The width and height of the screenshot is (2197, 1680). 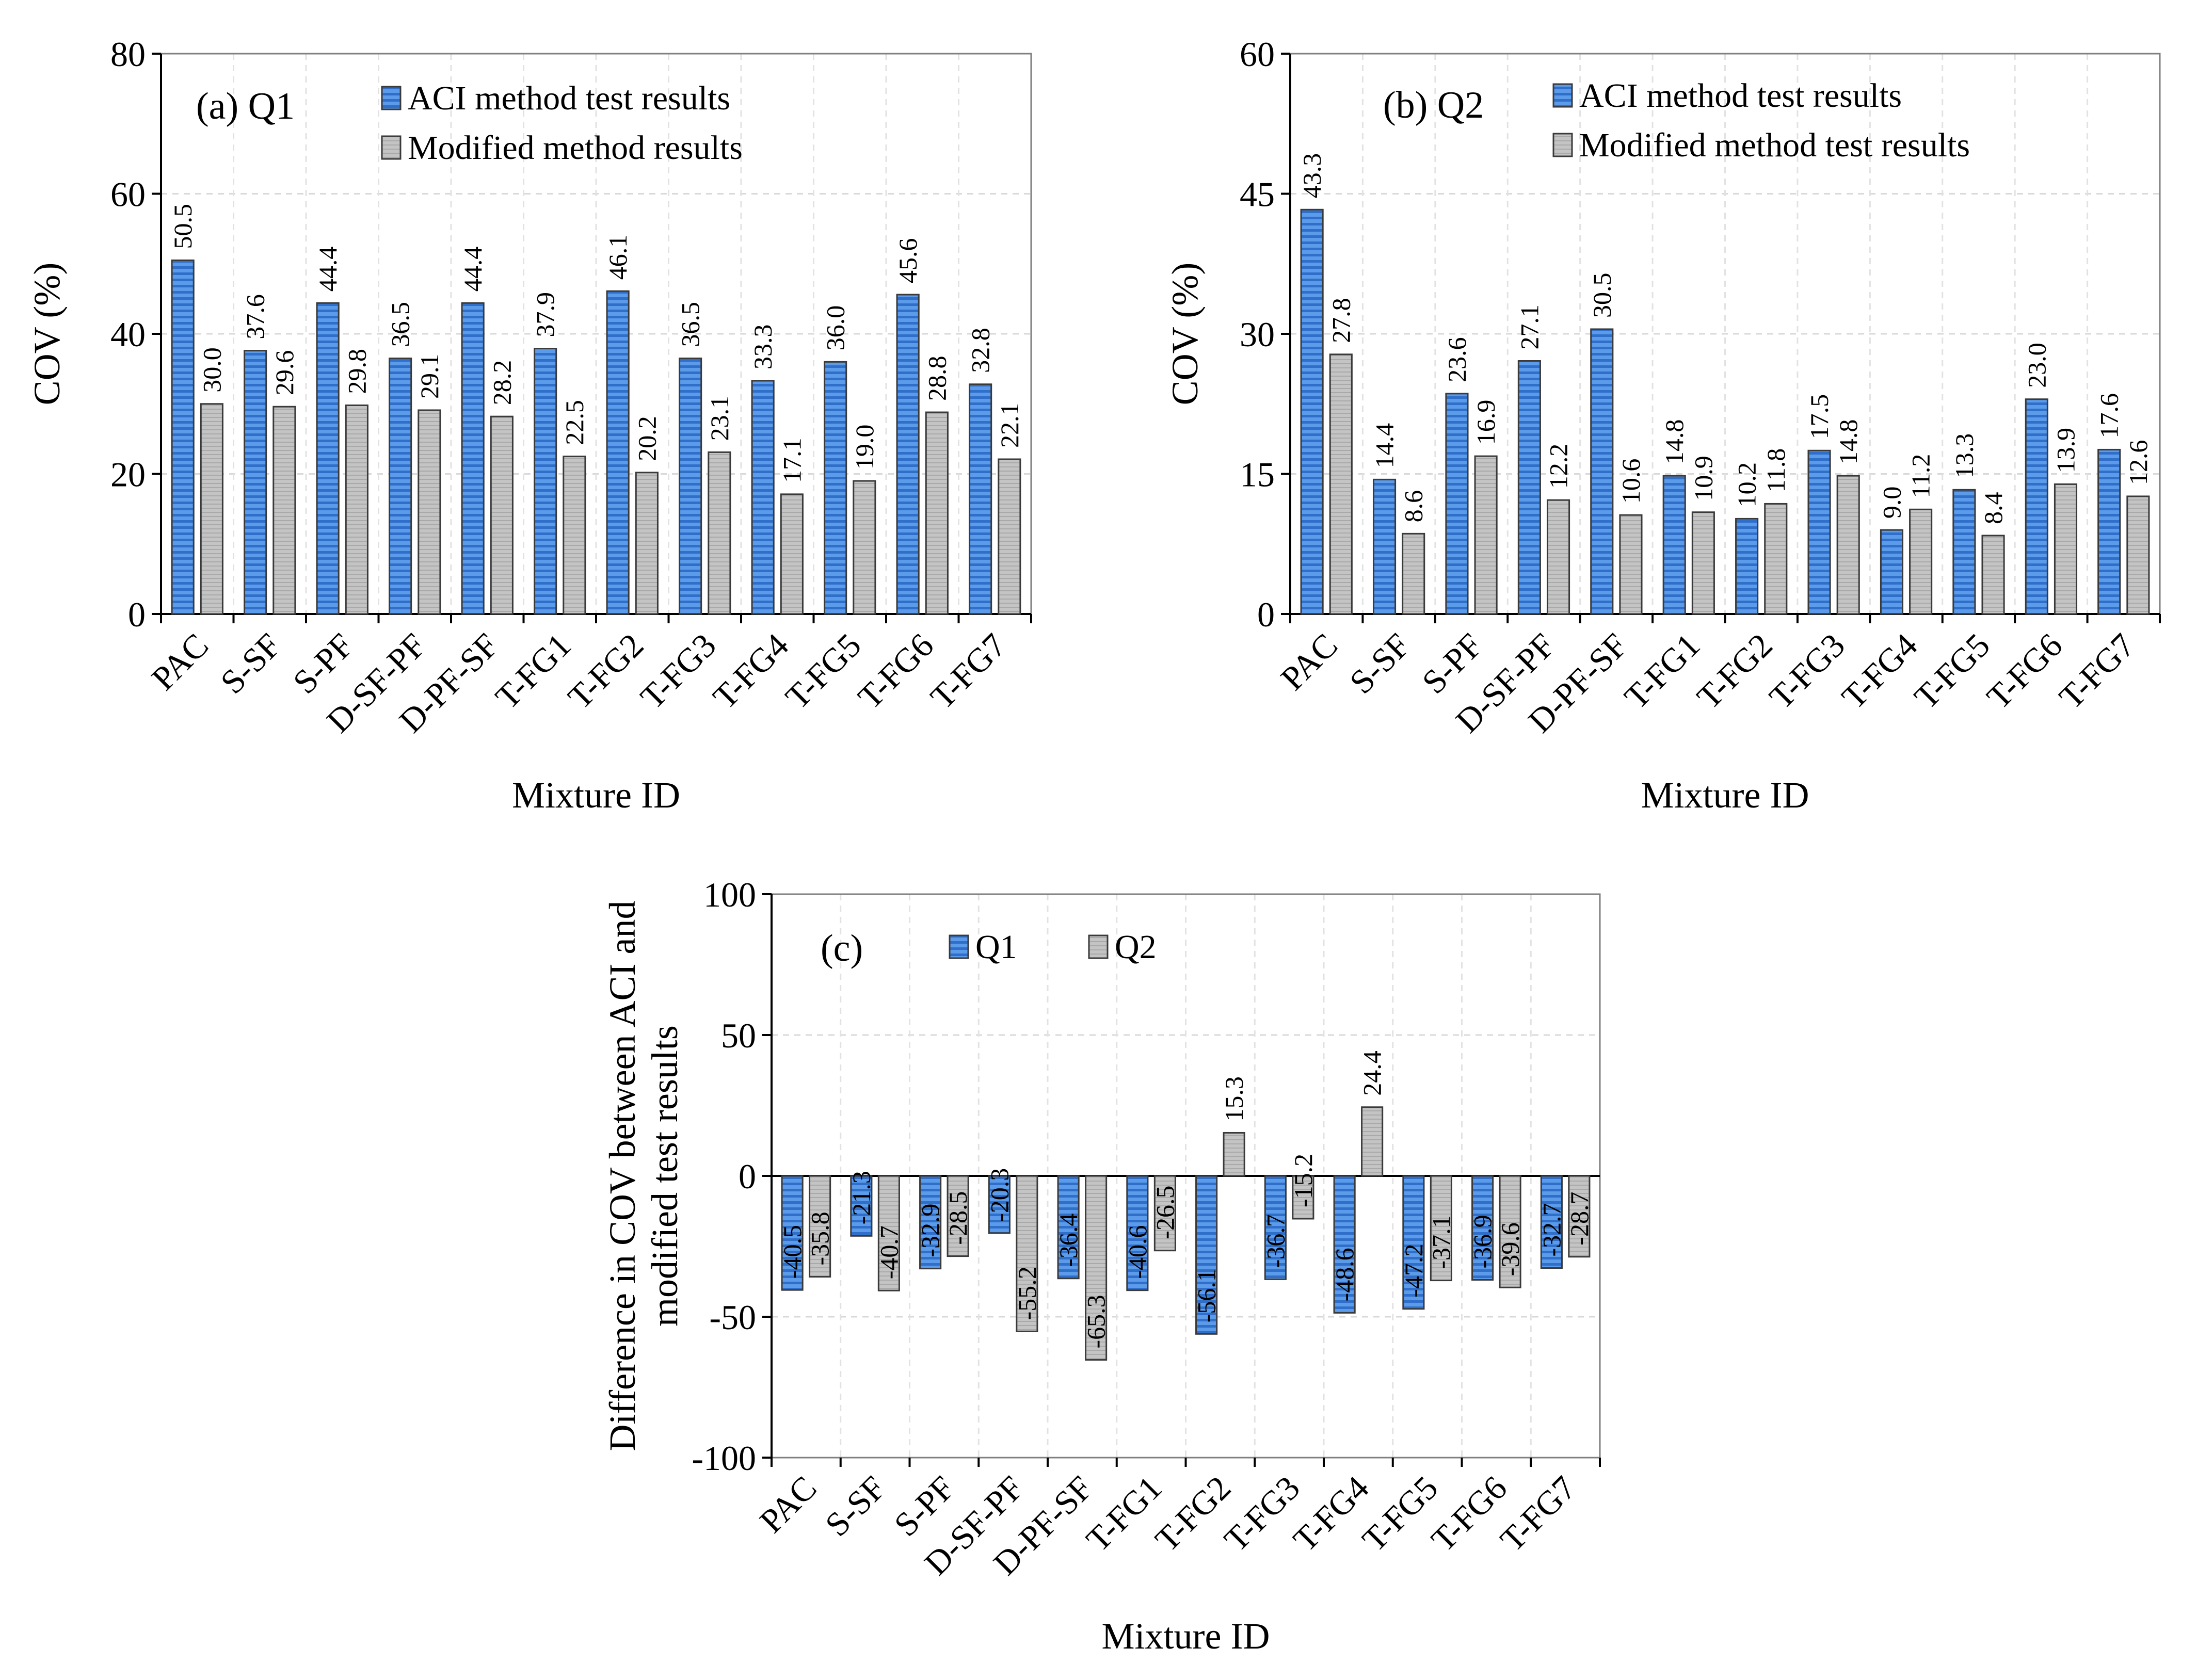 What do you see at coordinates (2109, 416) in the screenshot?
I see `data-label: 17.6` at bounding box center [2109, 416].